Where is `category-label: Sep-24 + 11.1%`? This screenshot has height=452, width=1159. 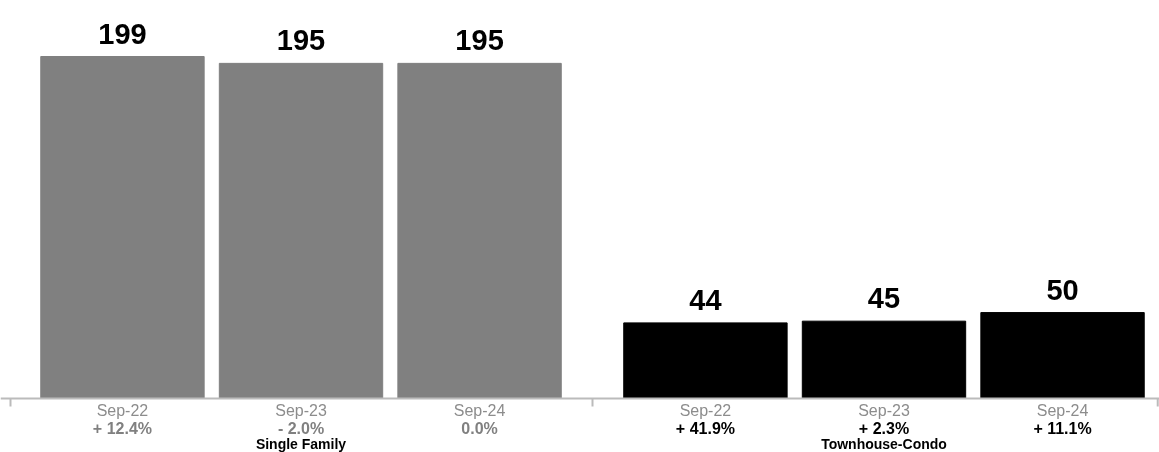
category-label: Sep-24 + 11.1% is located at coordinates (1062, 419).